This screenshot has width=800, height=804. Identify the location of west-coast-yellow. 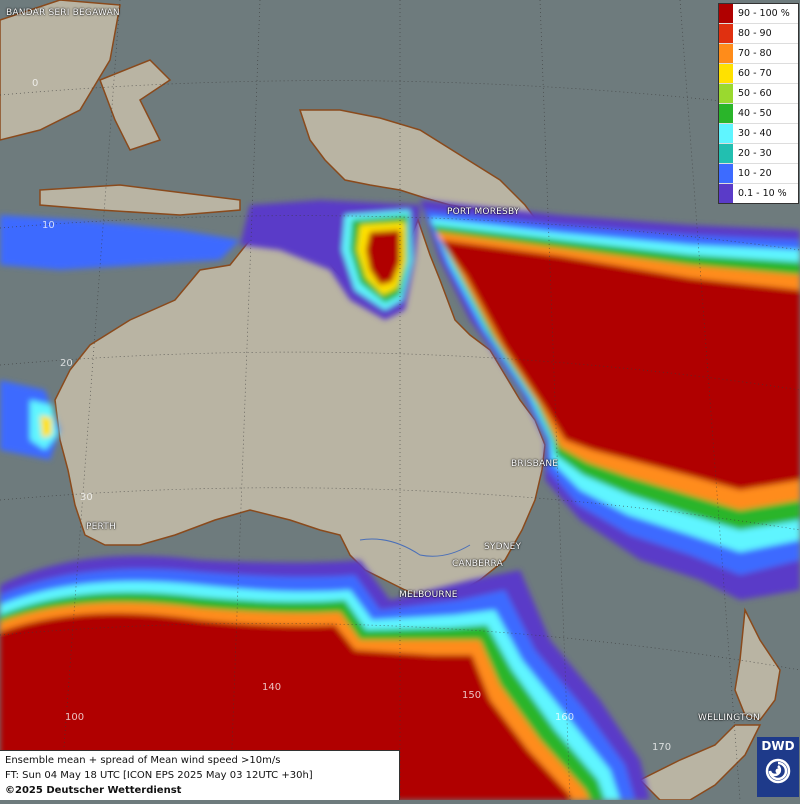
(46, 426).